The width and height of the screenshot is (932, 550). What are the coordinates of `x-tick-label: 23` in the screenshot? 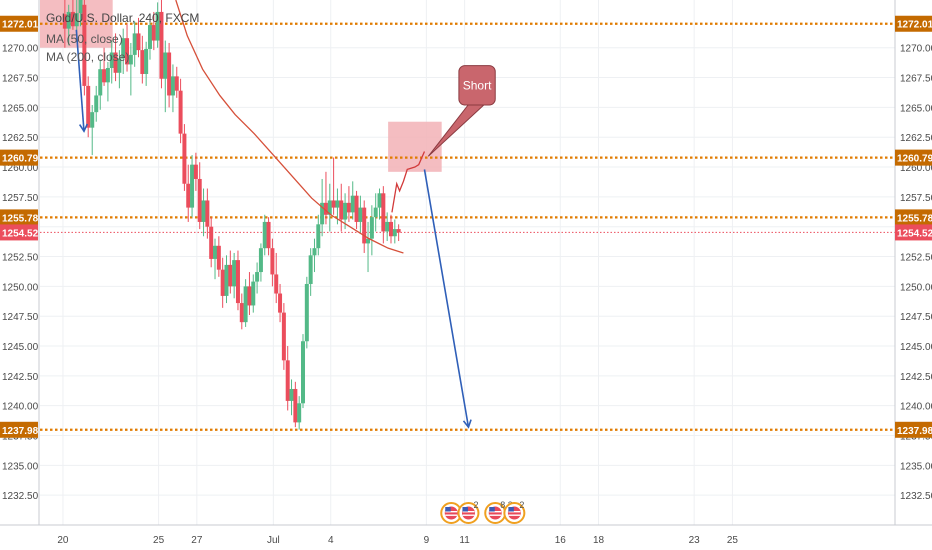 It's located at (695, 540).